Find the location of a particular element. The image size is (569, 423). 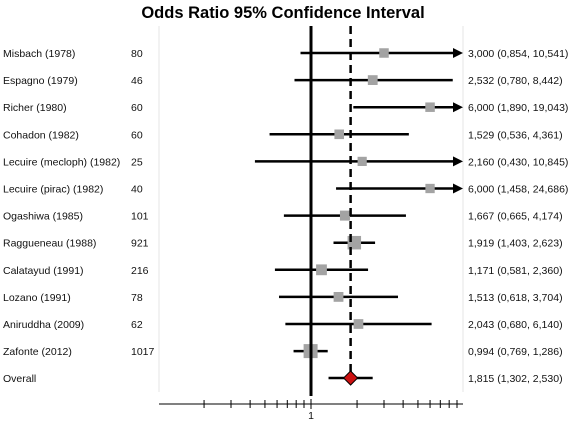

study-row: Raggueneau (1988) 921 1,919 (1,403, 2,623) is located at coordinates (283, 242).